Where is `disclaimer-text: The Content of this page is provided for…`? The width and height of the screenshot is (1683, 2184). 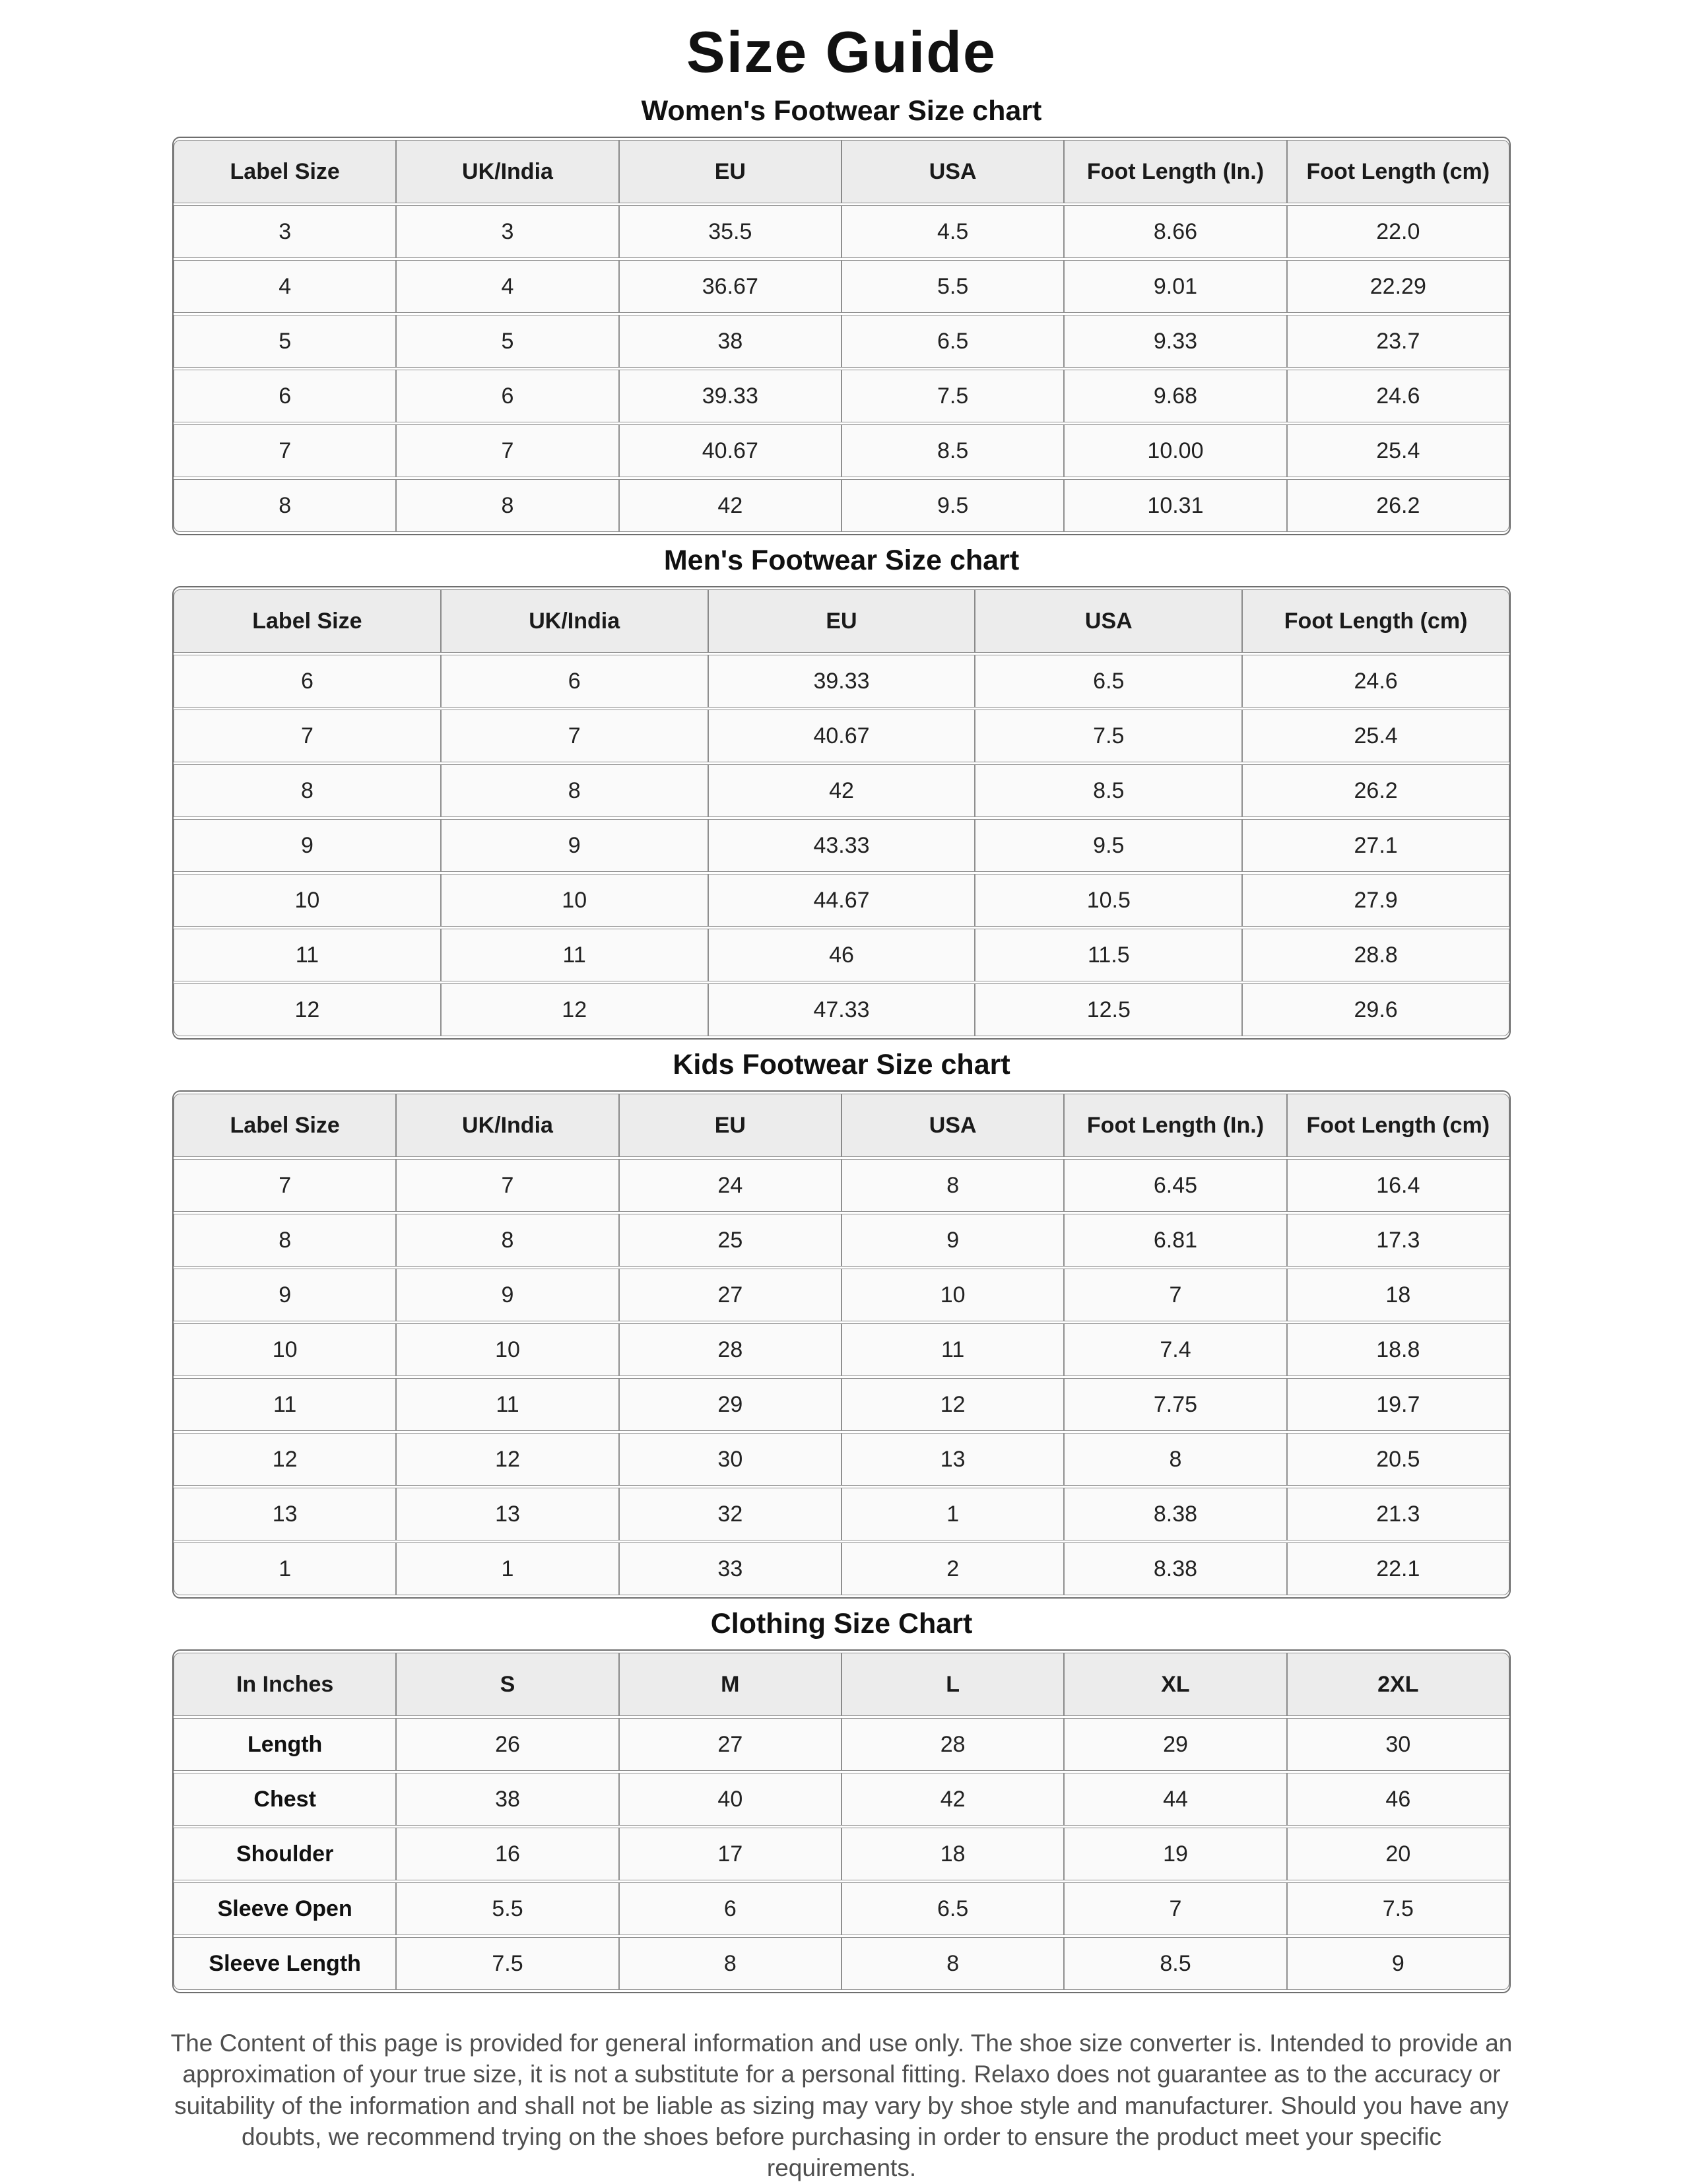 disclaimer-text: The Content of this page is provided for… is located at coordinates (841, 2106).